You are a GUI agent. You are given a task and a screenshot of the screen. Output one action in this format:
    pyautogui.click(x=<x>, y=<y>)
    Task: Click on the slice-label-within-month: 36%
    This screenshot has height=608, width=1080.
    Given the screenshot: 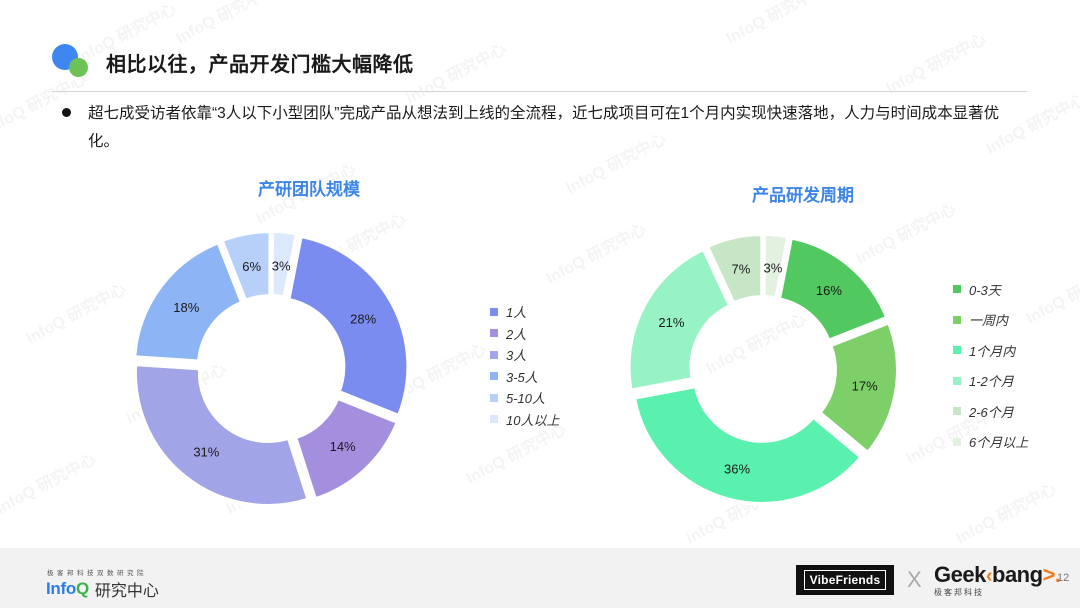 What is the action you would take?
    pyautogui.click(x=737, y=469)
    